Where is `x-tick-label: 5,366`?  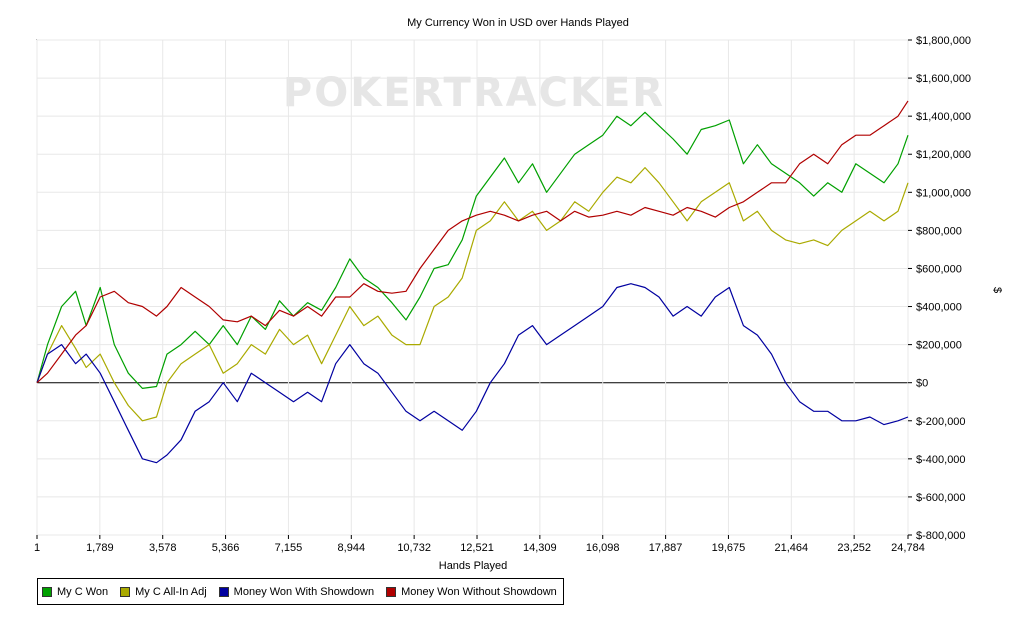 x-tick-label: 5,366 is located at coordinates (226, 548).